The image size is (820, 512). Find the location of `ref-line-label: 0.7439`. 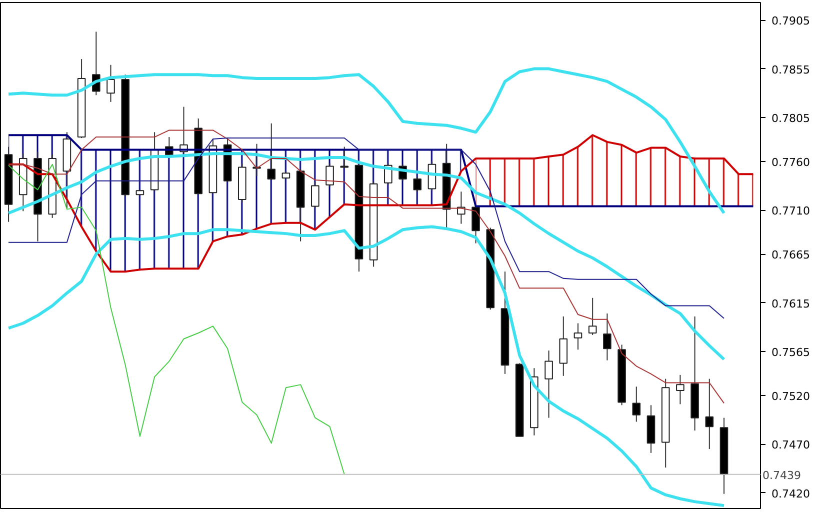

ref-line-label: 0.7439 is located at coordinates (781, 475).